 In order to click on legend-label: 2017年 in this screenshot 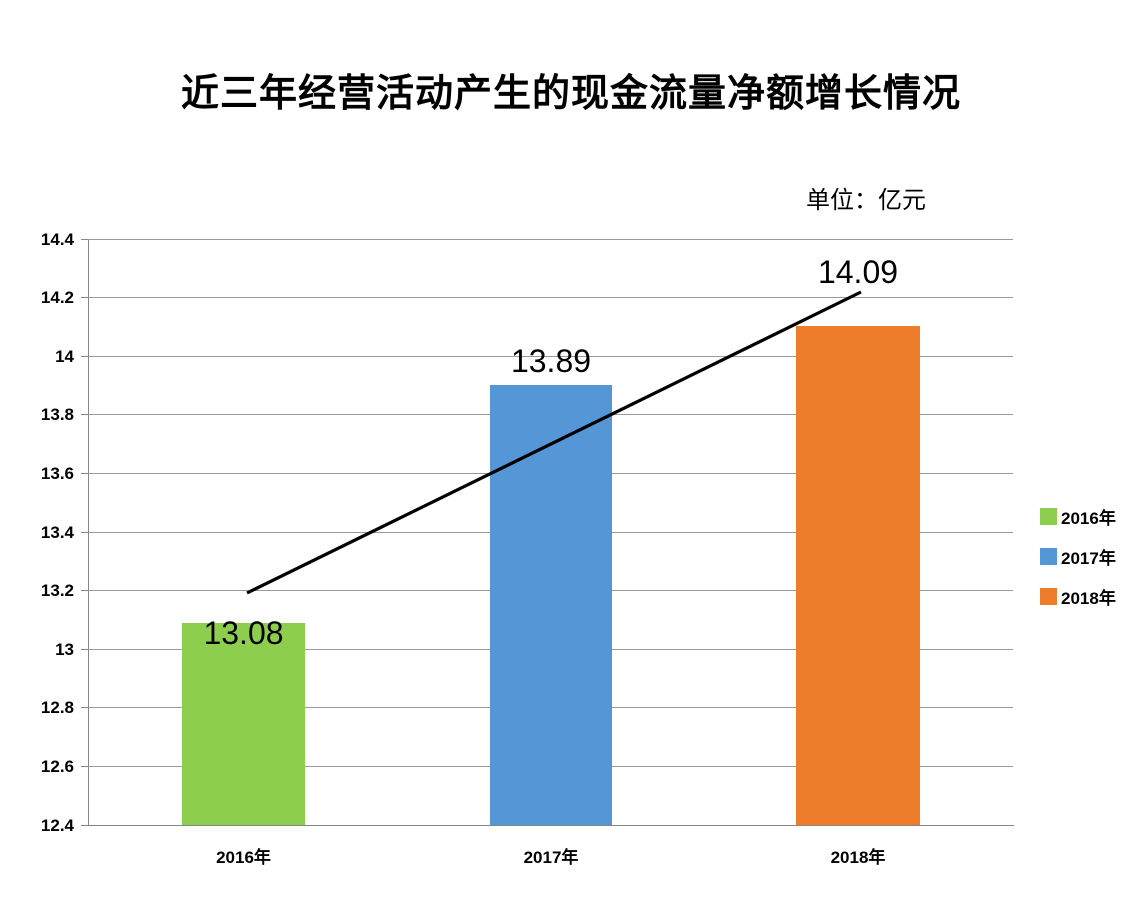, I will do `click(1088, 558)`.